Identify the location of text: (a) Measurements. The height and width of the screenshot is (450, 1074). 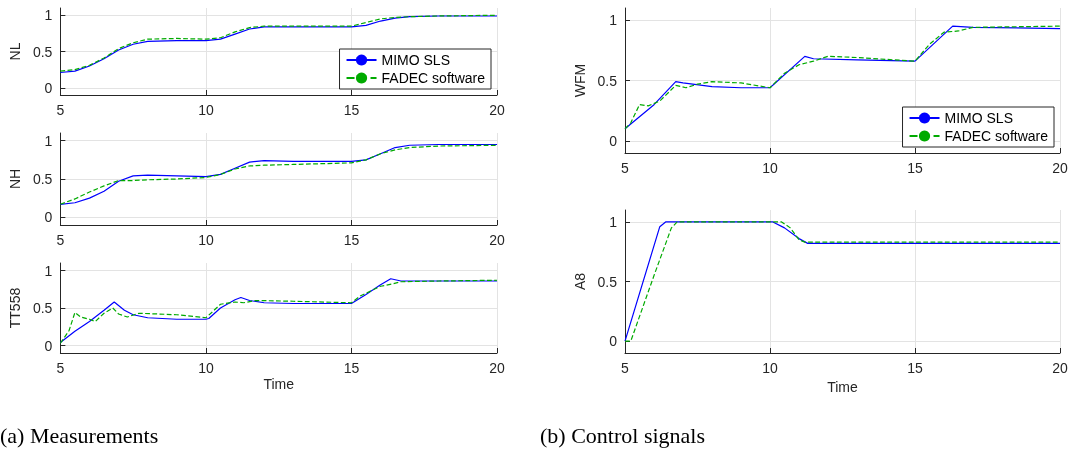
(79, 435).